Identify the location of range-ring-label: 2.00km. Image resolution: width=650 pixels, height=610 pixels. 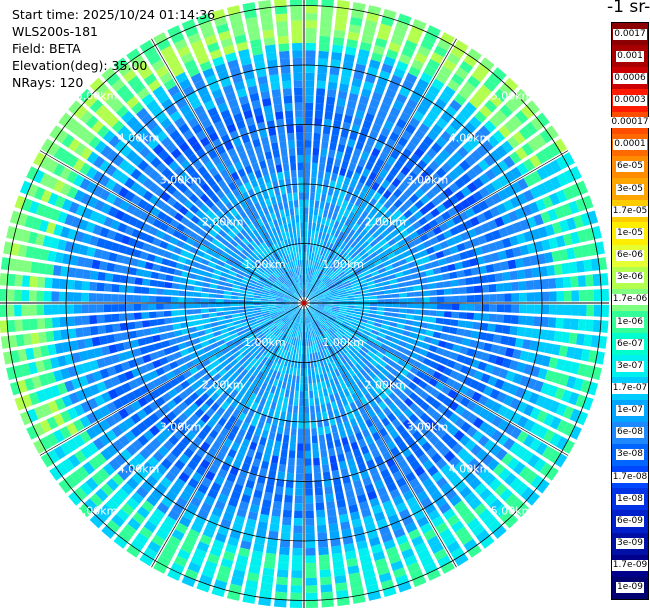
(223, 222).